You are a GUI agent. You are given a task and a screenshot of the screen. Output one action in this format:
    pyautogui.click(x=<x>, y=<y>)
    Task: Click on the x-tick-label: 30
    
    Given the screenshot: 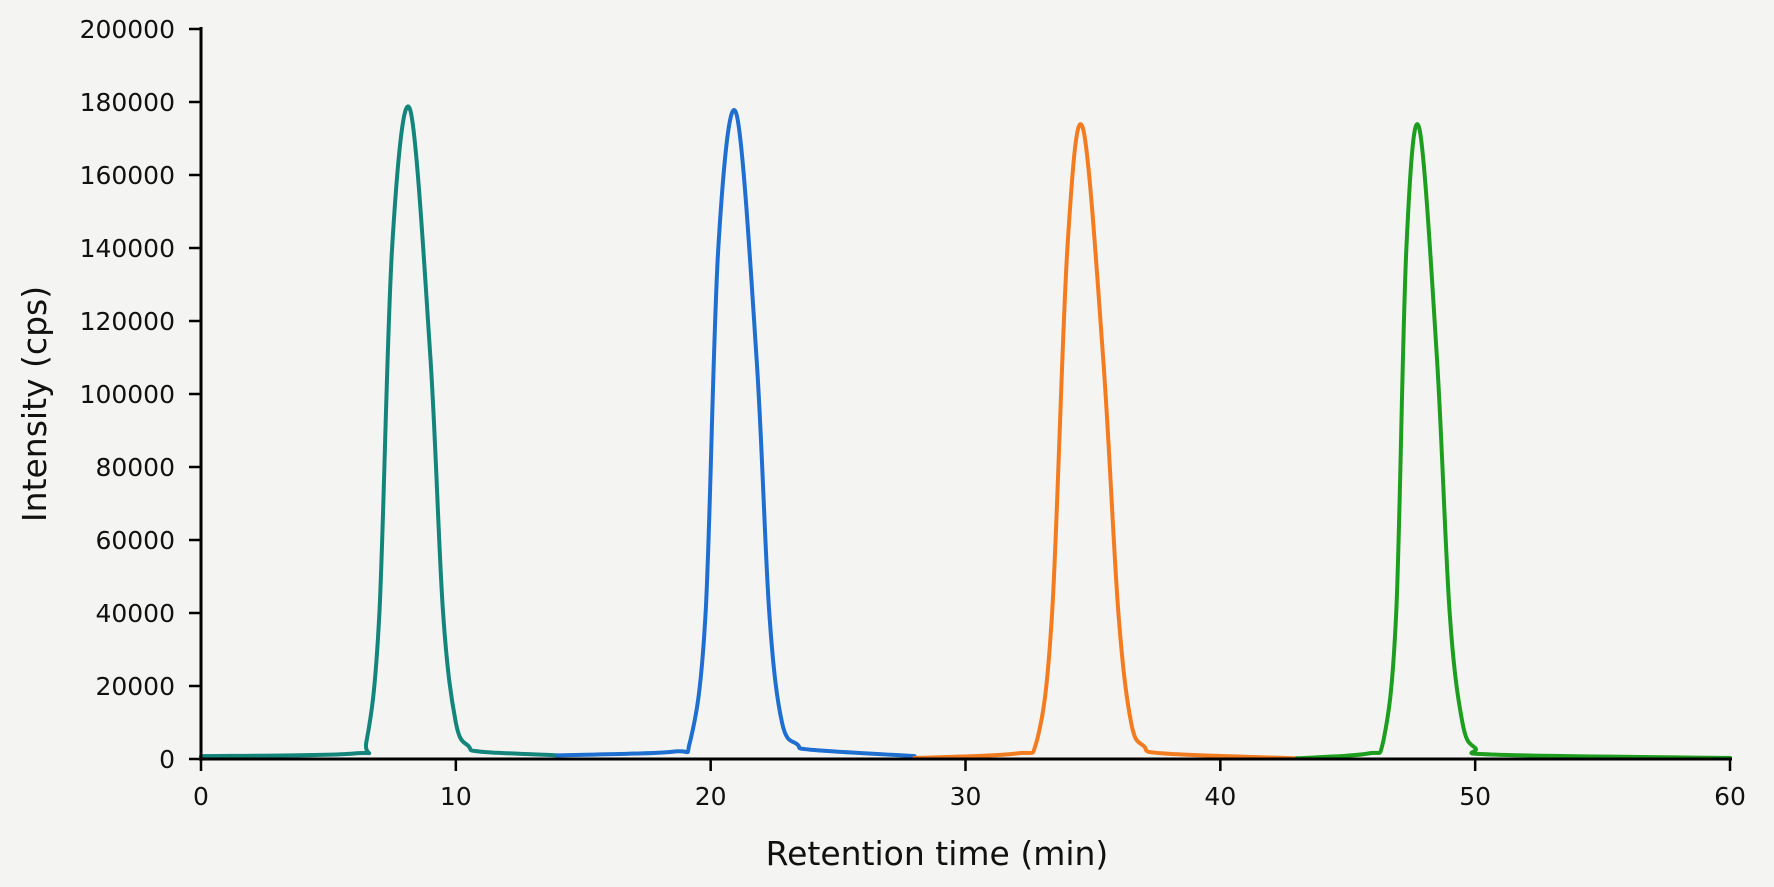 What is the action you would take?
    pyautogui.click(x=966, y=796)
    